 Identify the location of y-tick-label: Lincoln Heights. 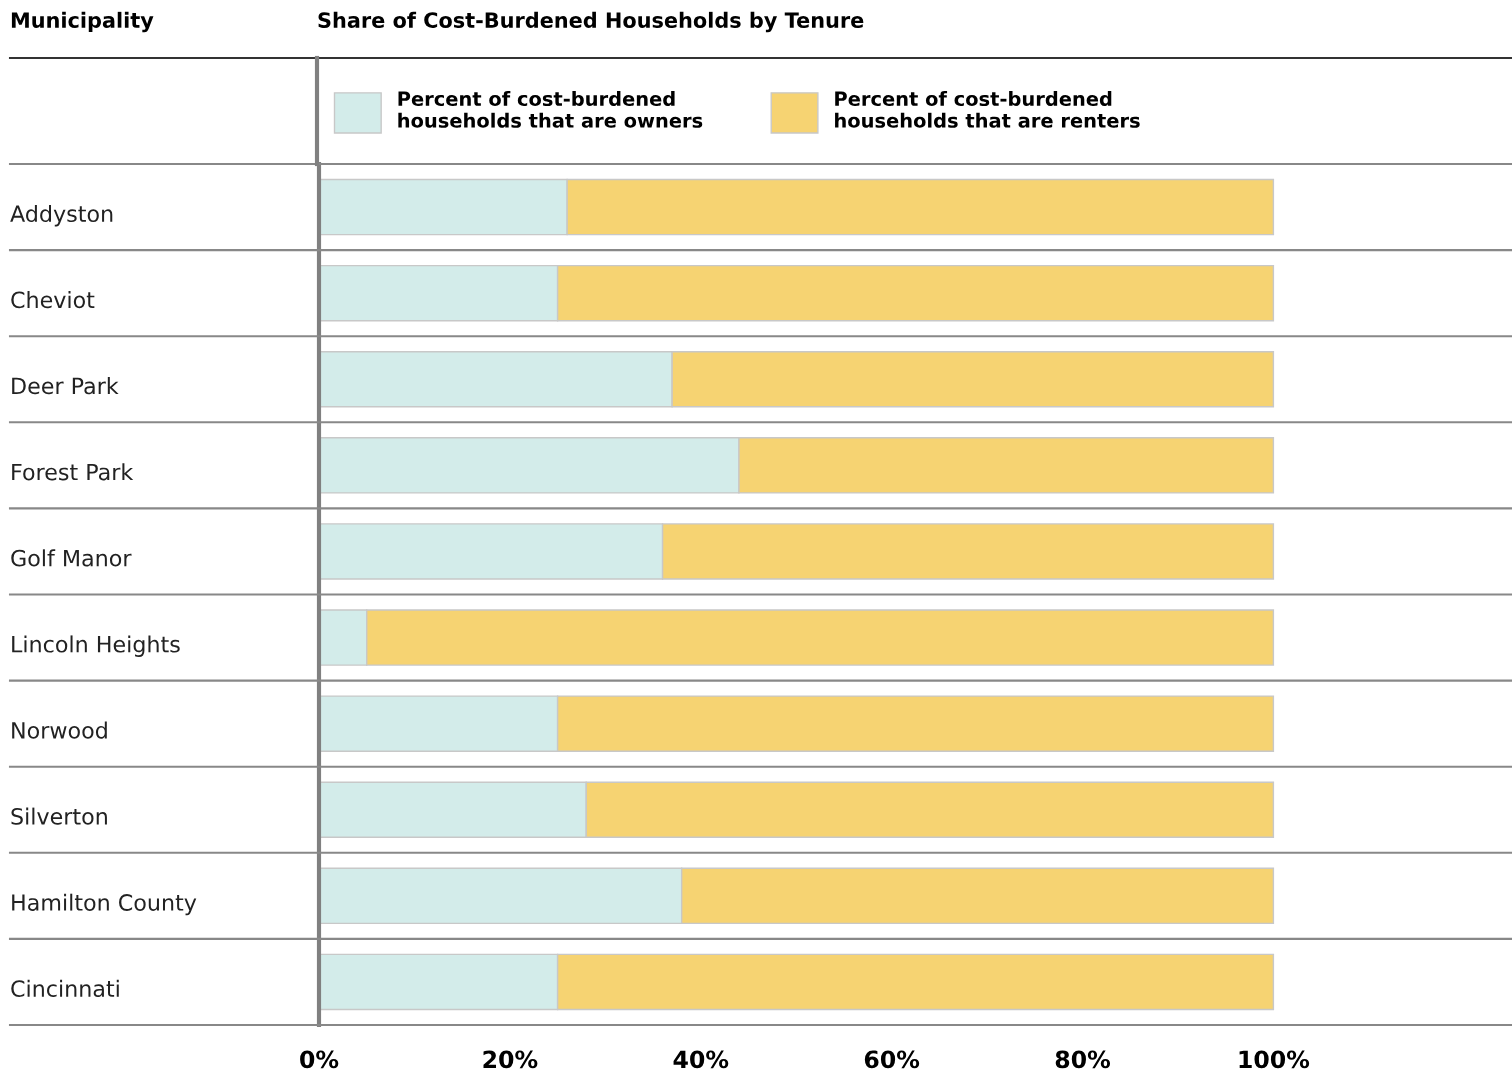
(96, 646).